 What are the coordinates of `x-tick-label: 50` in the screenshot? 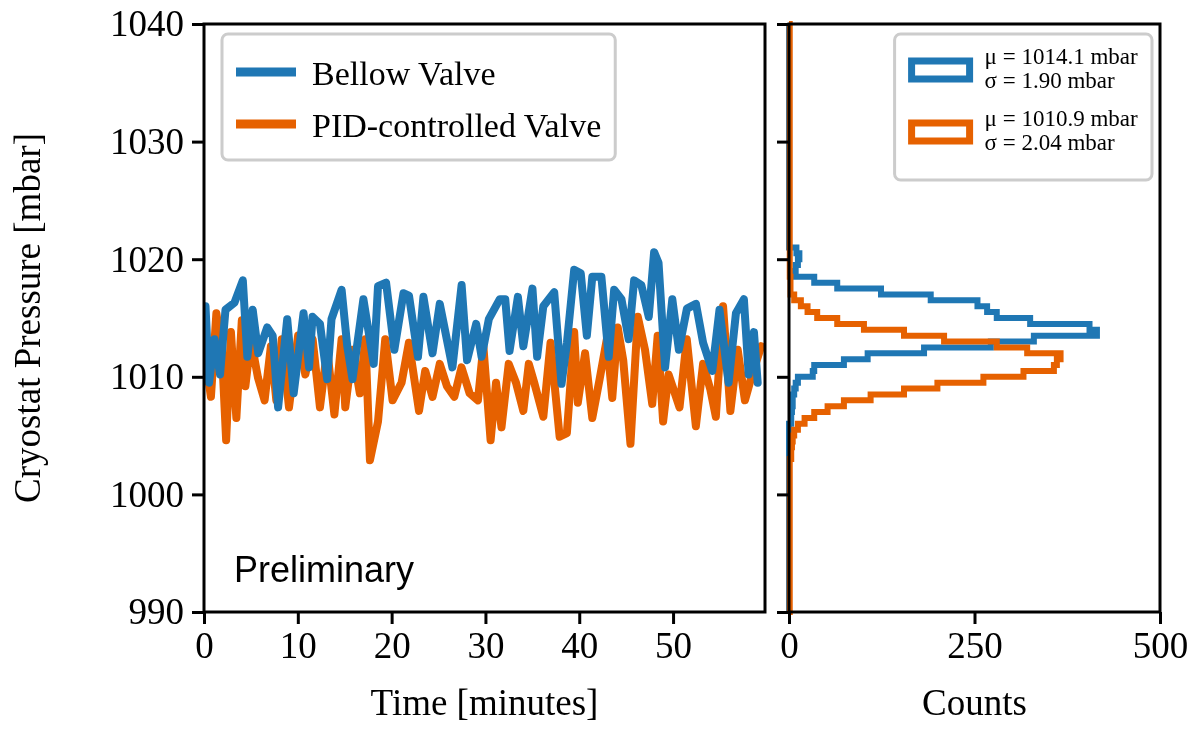 It's located at (674, 646).